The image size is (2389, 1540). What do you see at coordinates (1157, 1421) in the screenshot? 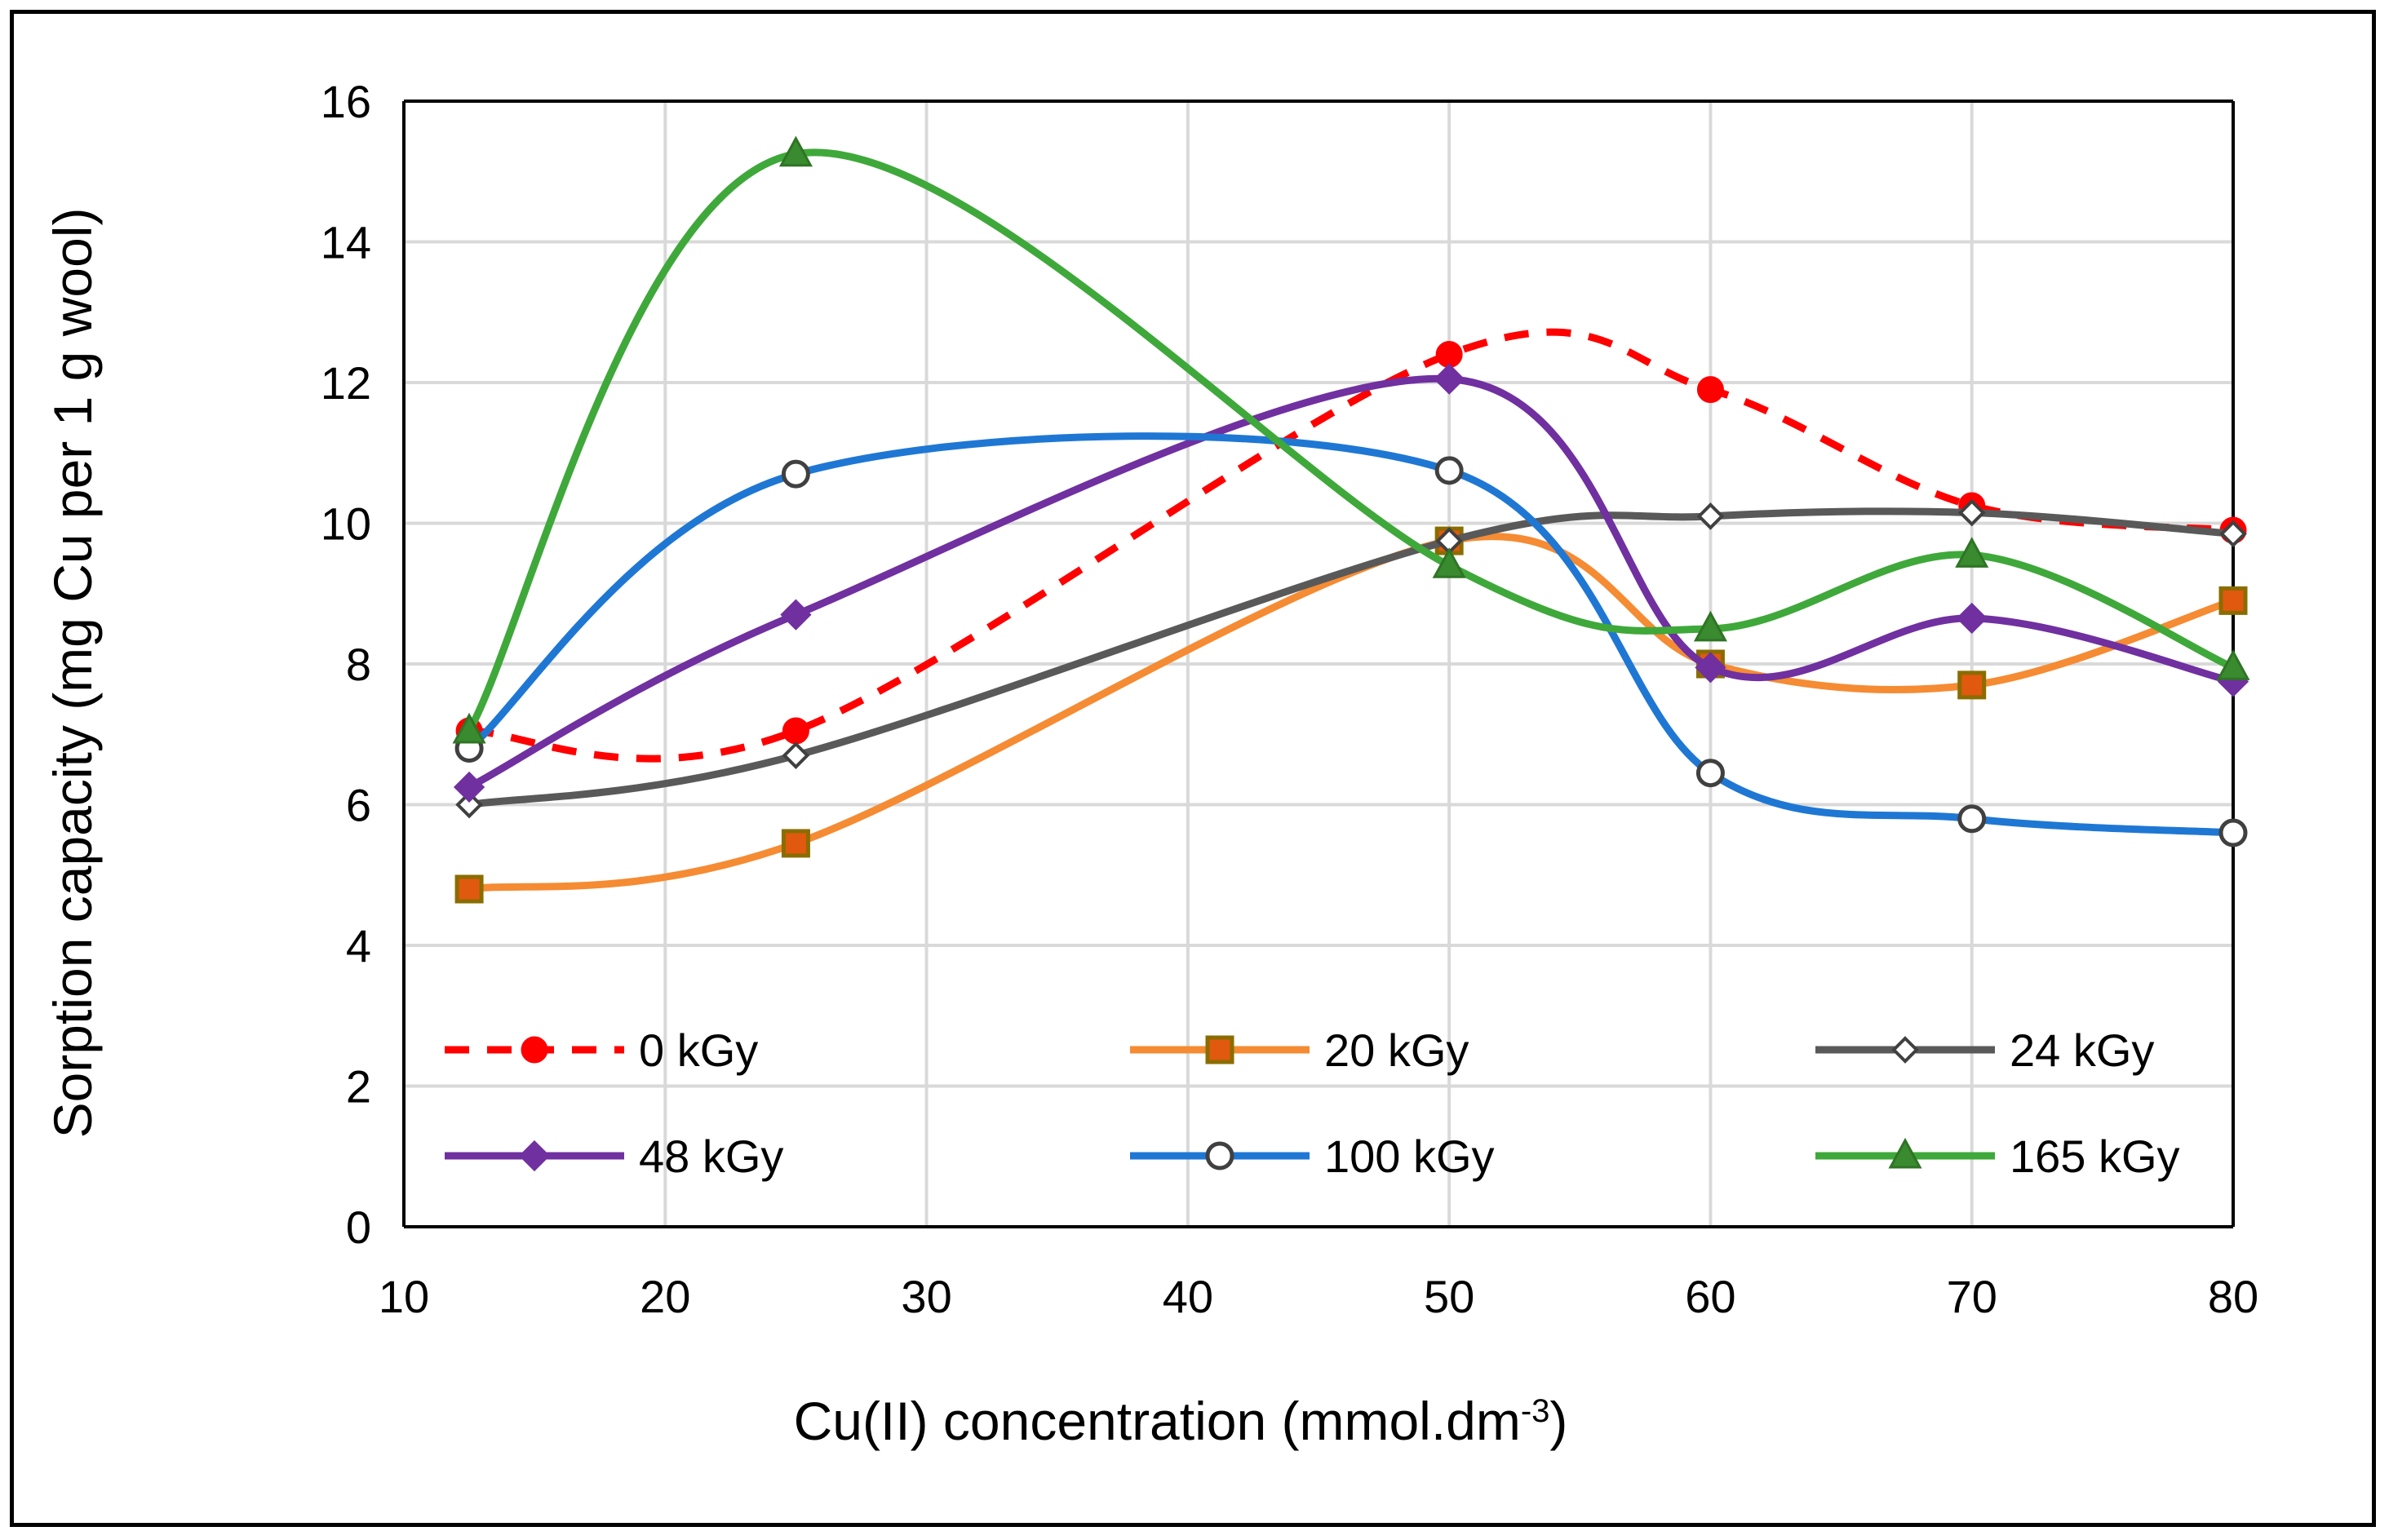
I see `x-axis-title-main: Cu(II) concentration (mmol.dm` at bounding box center [1157, 1421].